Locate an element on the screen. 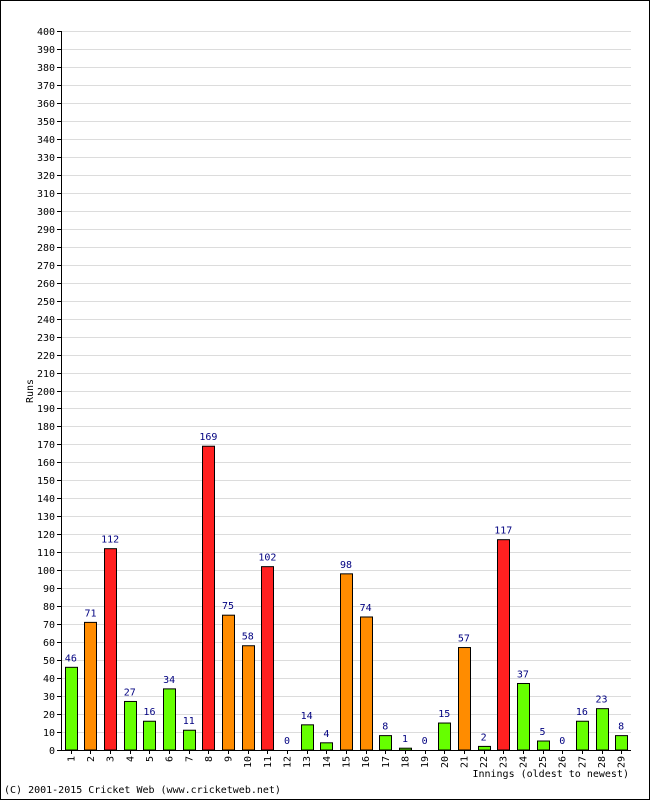  y-tick-label: 300 is located at coordinates (46, 212).